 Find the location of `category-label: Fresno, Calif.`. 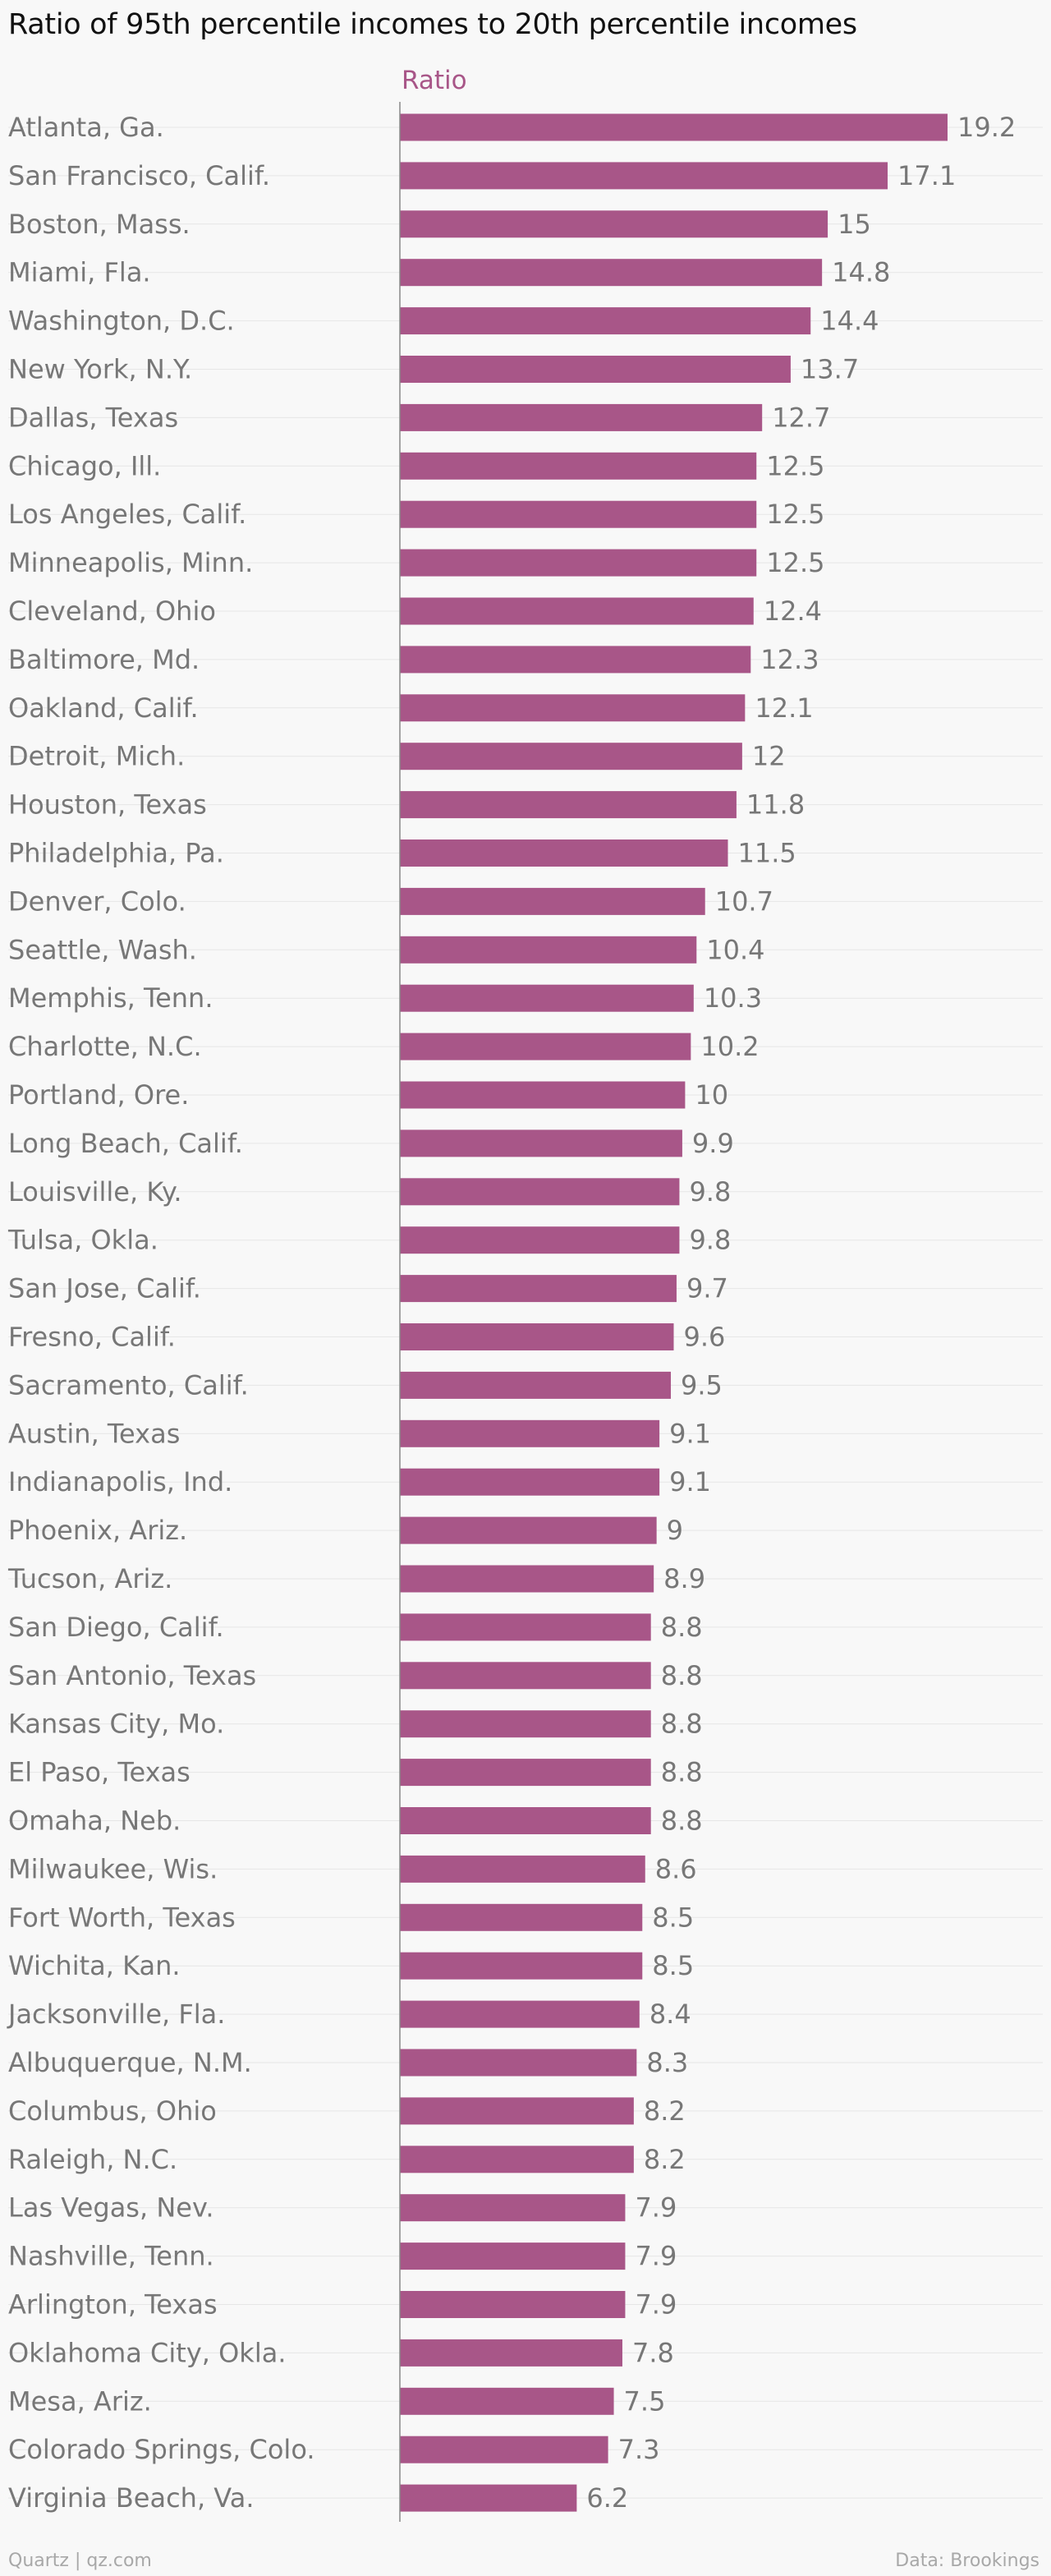

category-label: Fresno, Calif. is located at coordinates (92, 1337).